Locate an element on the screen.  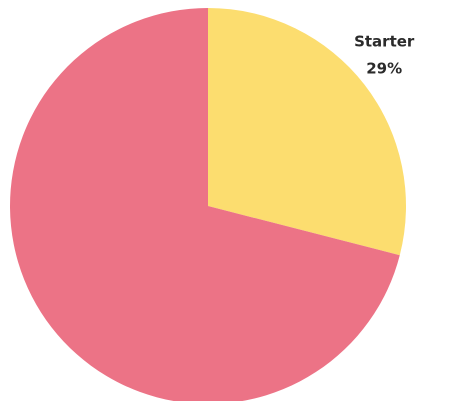
pie-labels: Starter 29% is located at coordinates (384, 54).